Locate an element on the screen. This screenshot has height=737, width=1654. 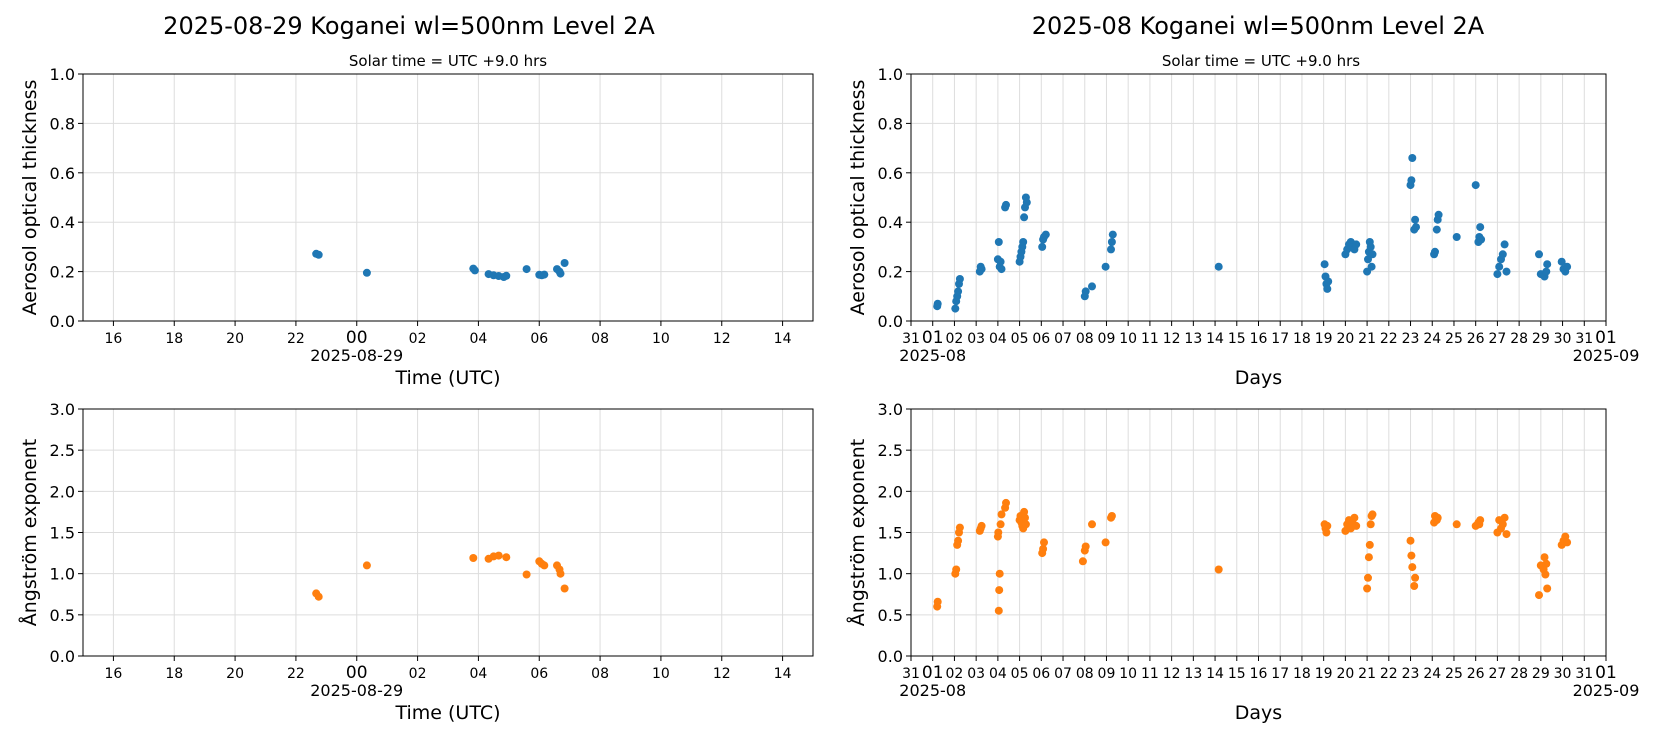
y-tick-label: 0.6 is located at coordinates (62, 173).